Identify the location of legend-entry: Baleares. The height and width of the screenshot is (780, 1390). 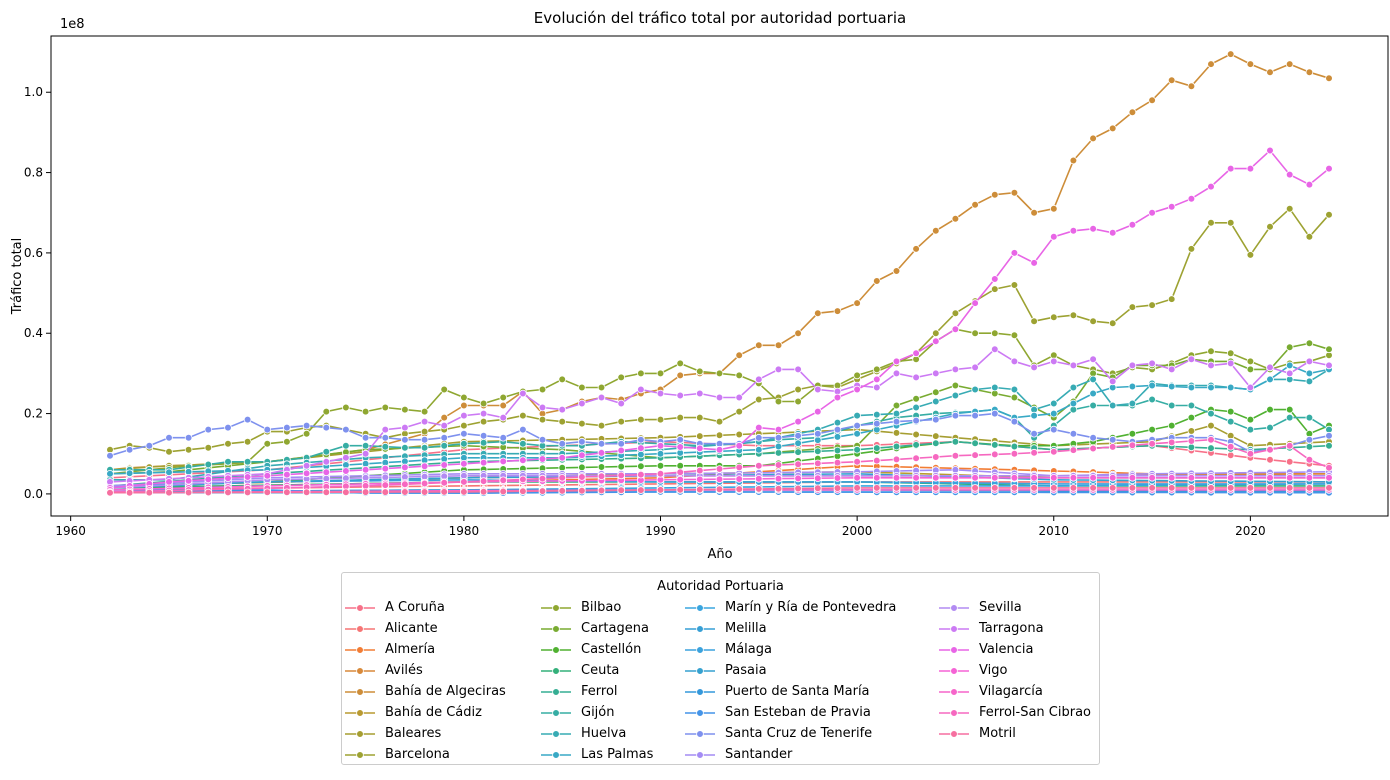
(425, 733).